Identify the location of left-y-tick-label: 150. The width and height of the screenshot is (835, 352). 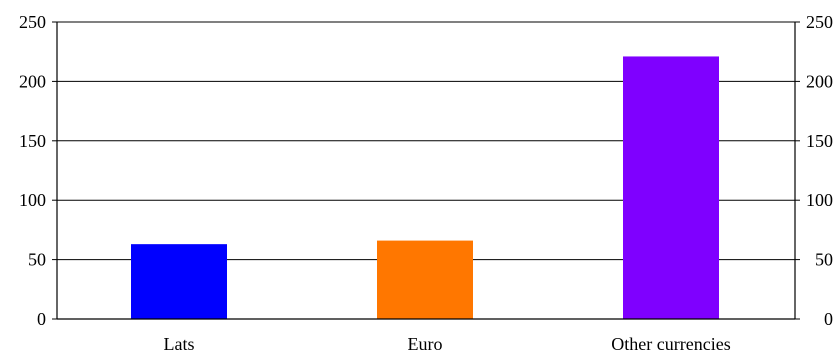
(32, 141).